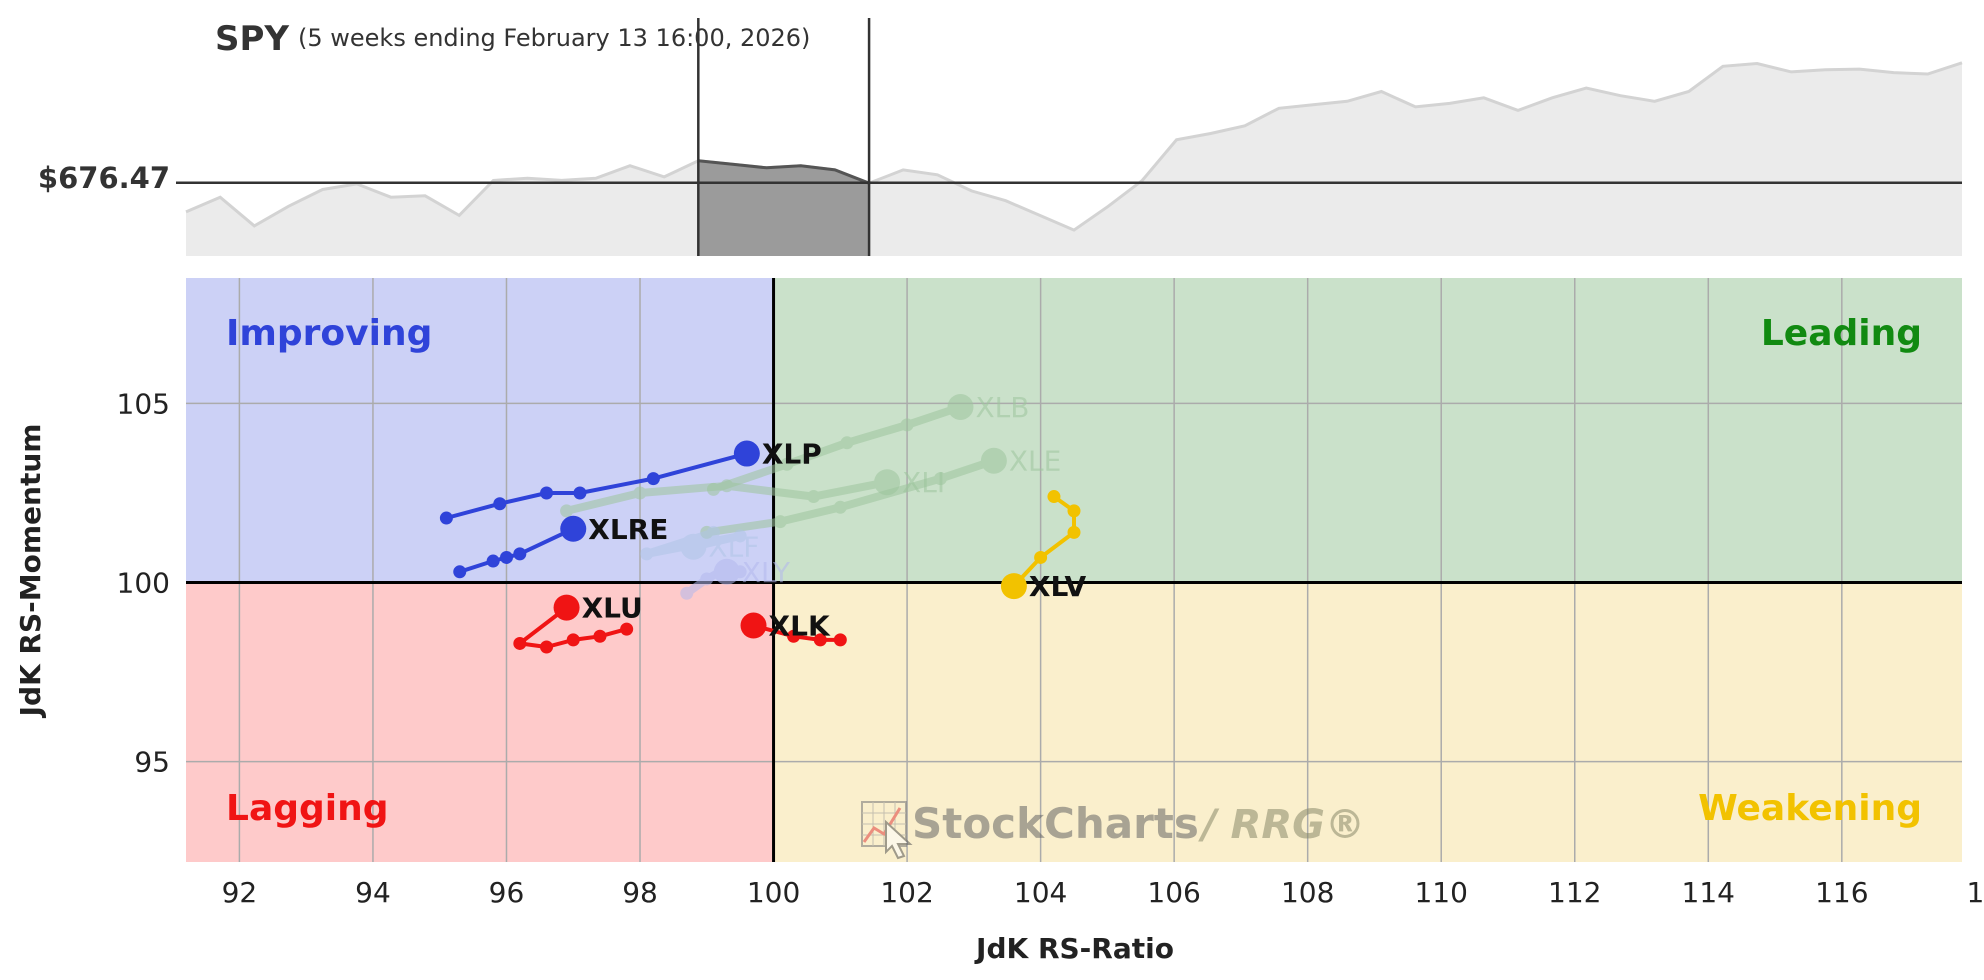 The height and width of the screenshot is (980, 1984). I want to click on series-label: XLF, so click(733, 547).